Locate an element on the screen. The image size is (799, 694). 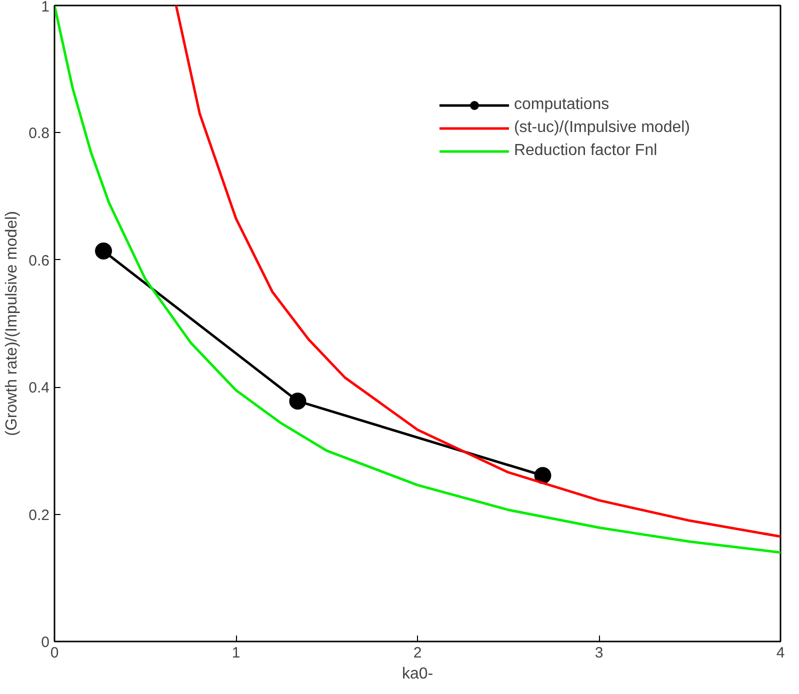
x-tick-label: 1 is located at coordinates (236, 653).